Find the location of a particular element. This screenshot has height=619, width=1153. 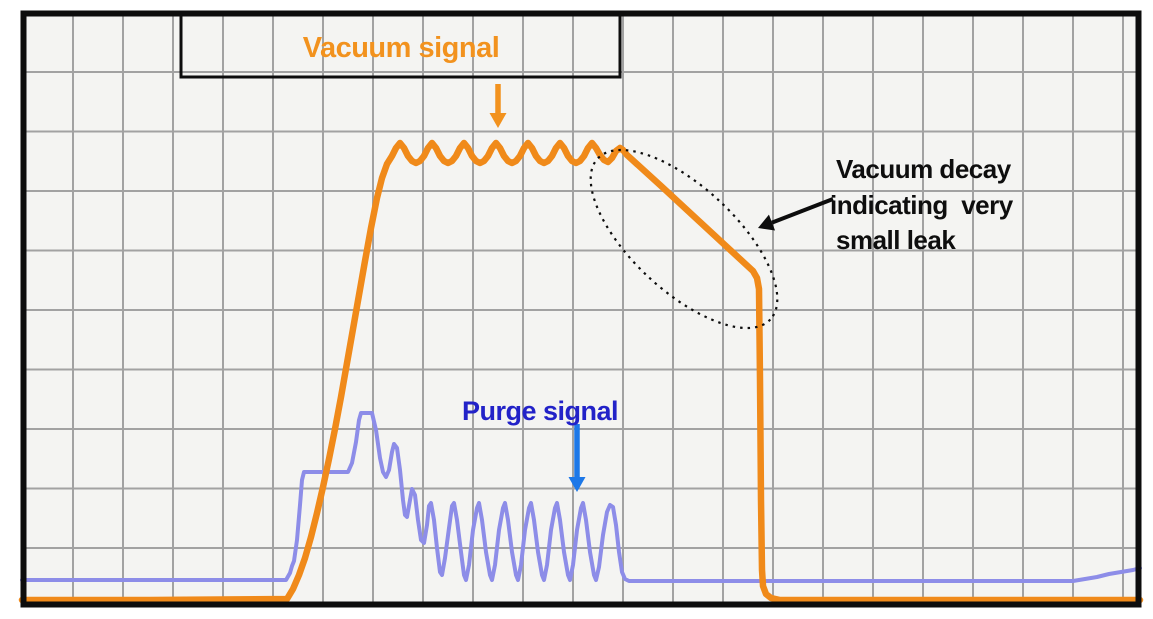

vacuum-decay-note-line3: small leak is located at coordinates (896, 240).